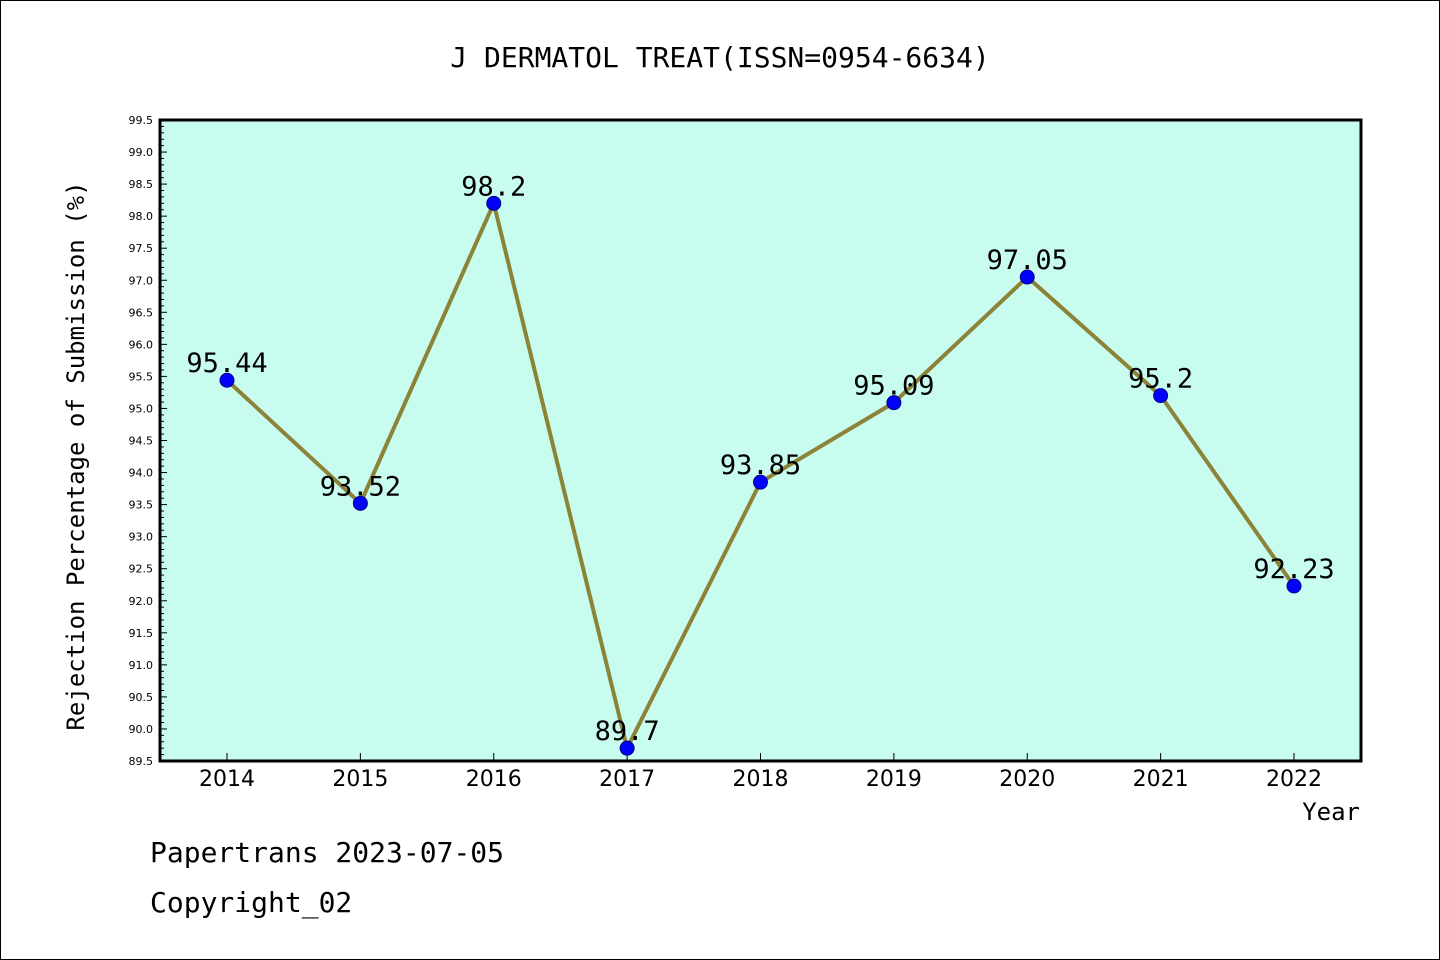 The width and height of the screenshot is (1440, 960). What do you see at coordinates (141, 312) in the screenshot?
I see `y-tick-label: 96.5` at bounding box center [141, 312].